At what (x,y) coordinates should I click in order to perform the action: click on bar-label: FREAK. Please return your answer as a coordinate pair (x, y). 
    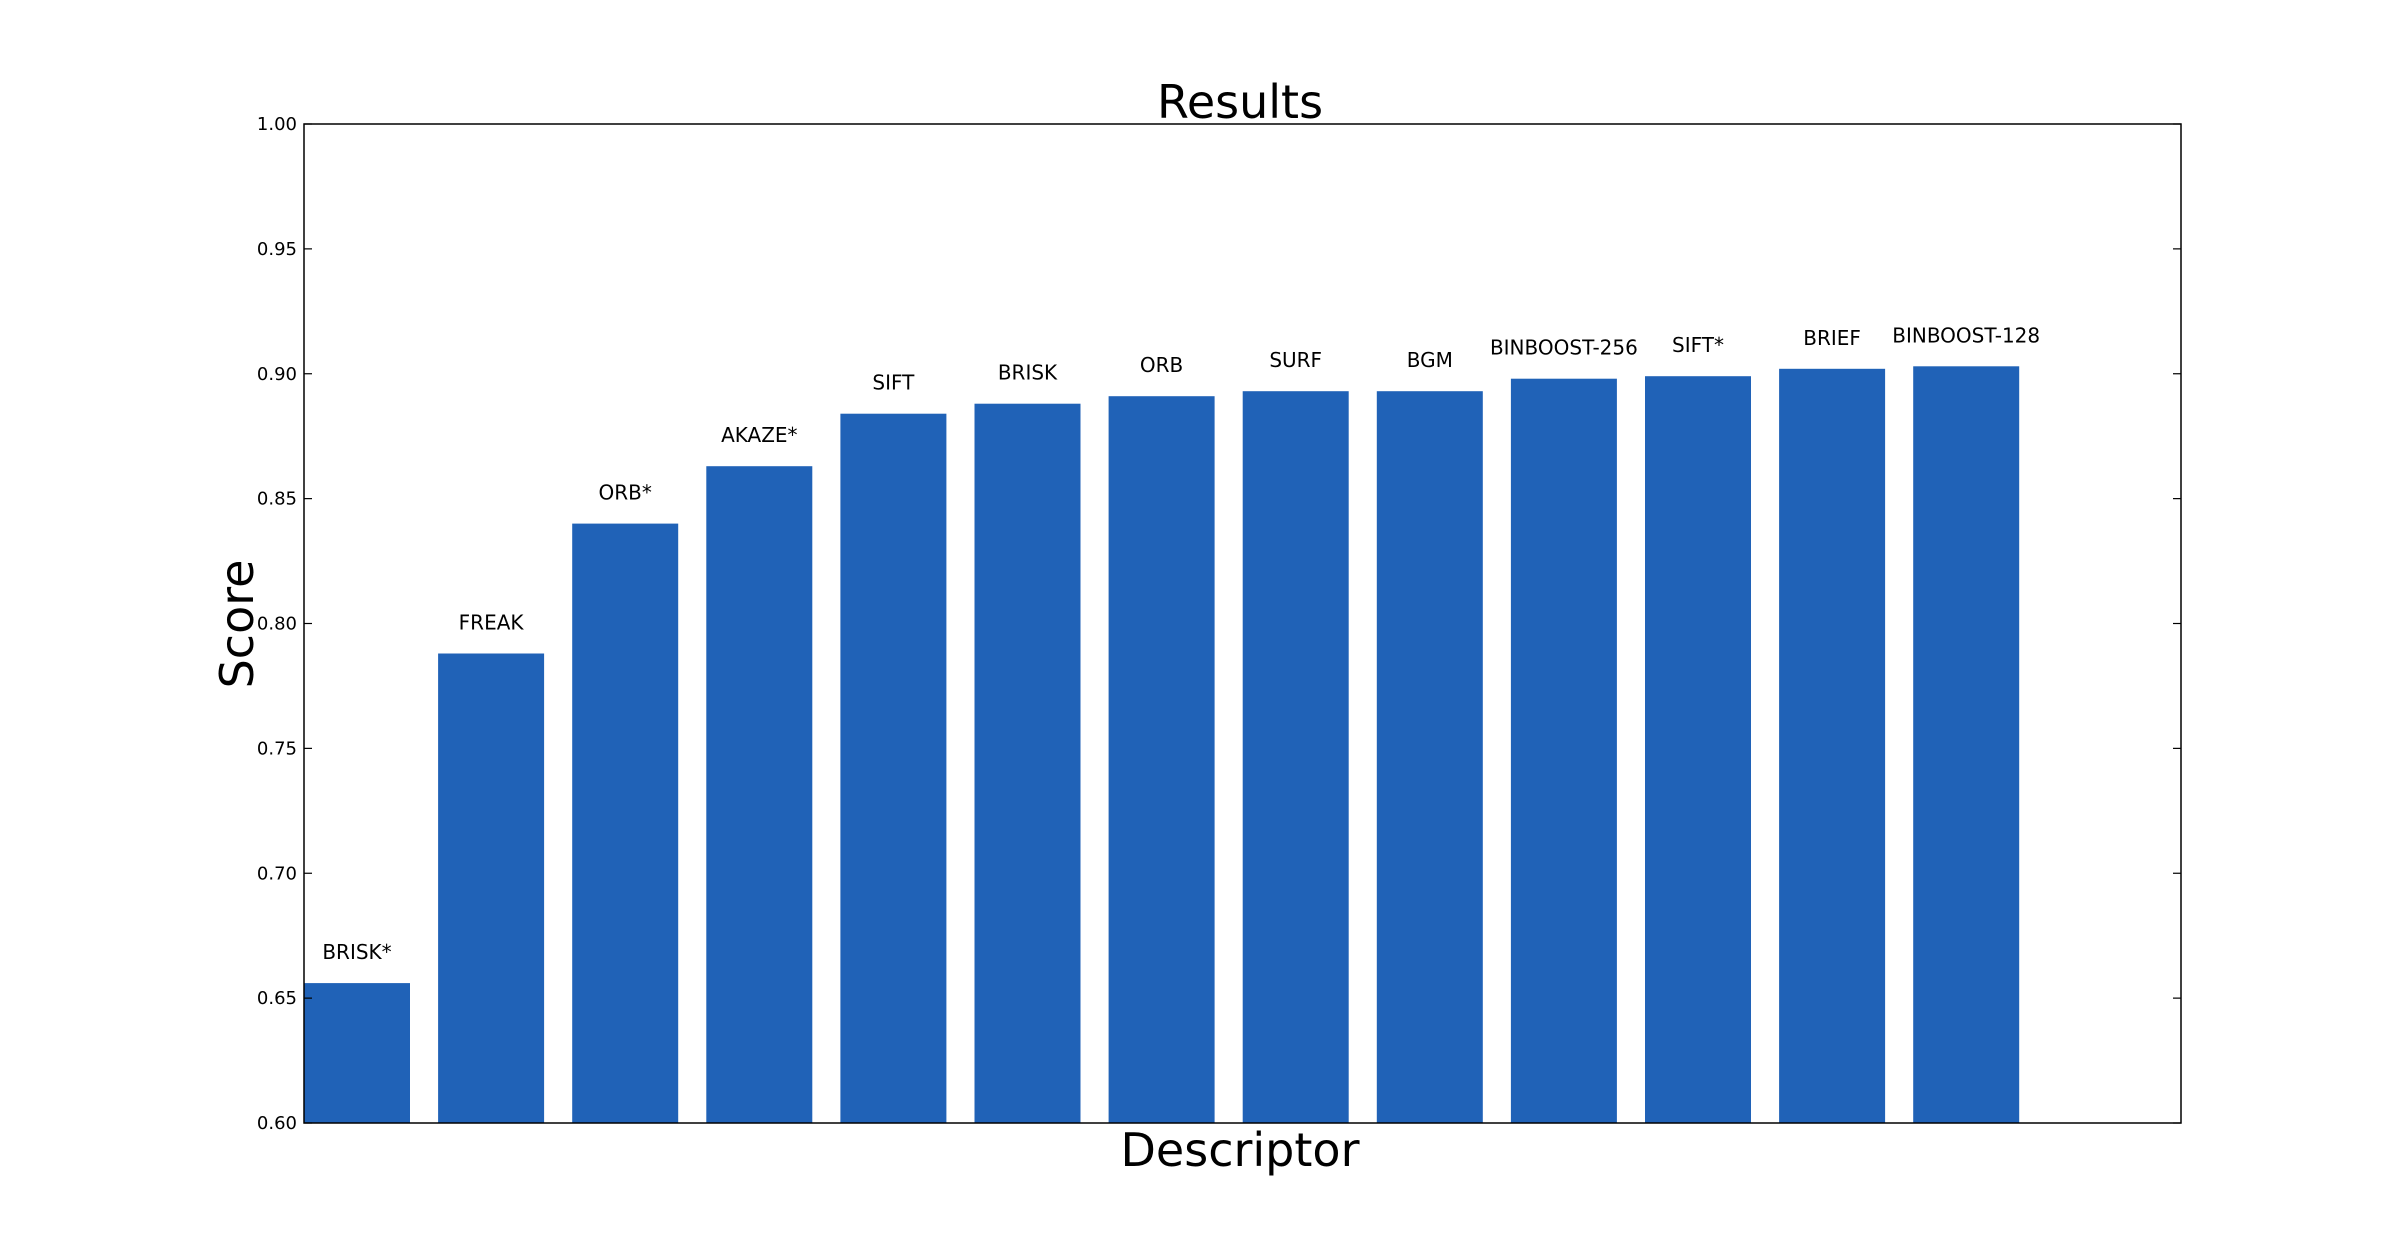
    Looking at the image, I should click on (492, 623).